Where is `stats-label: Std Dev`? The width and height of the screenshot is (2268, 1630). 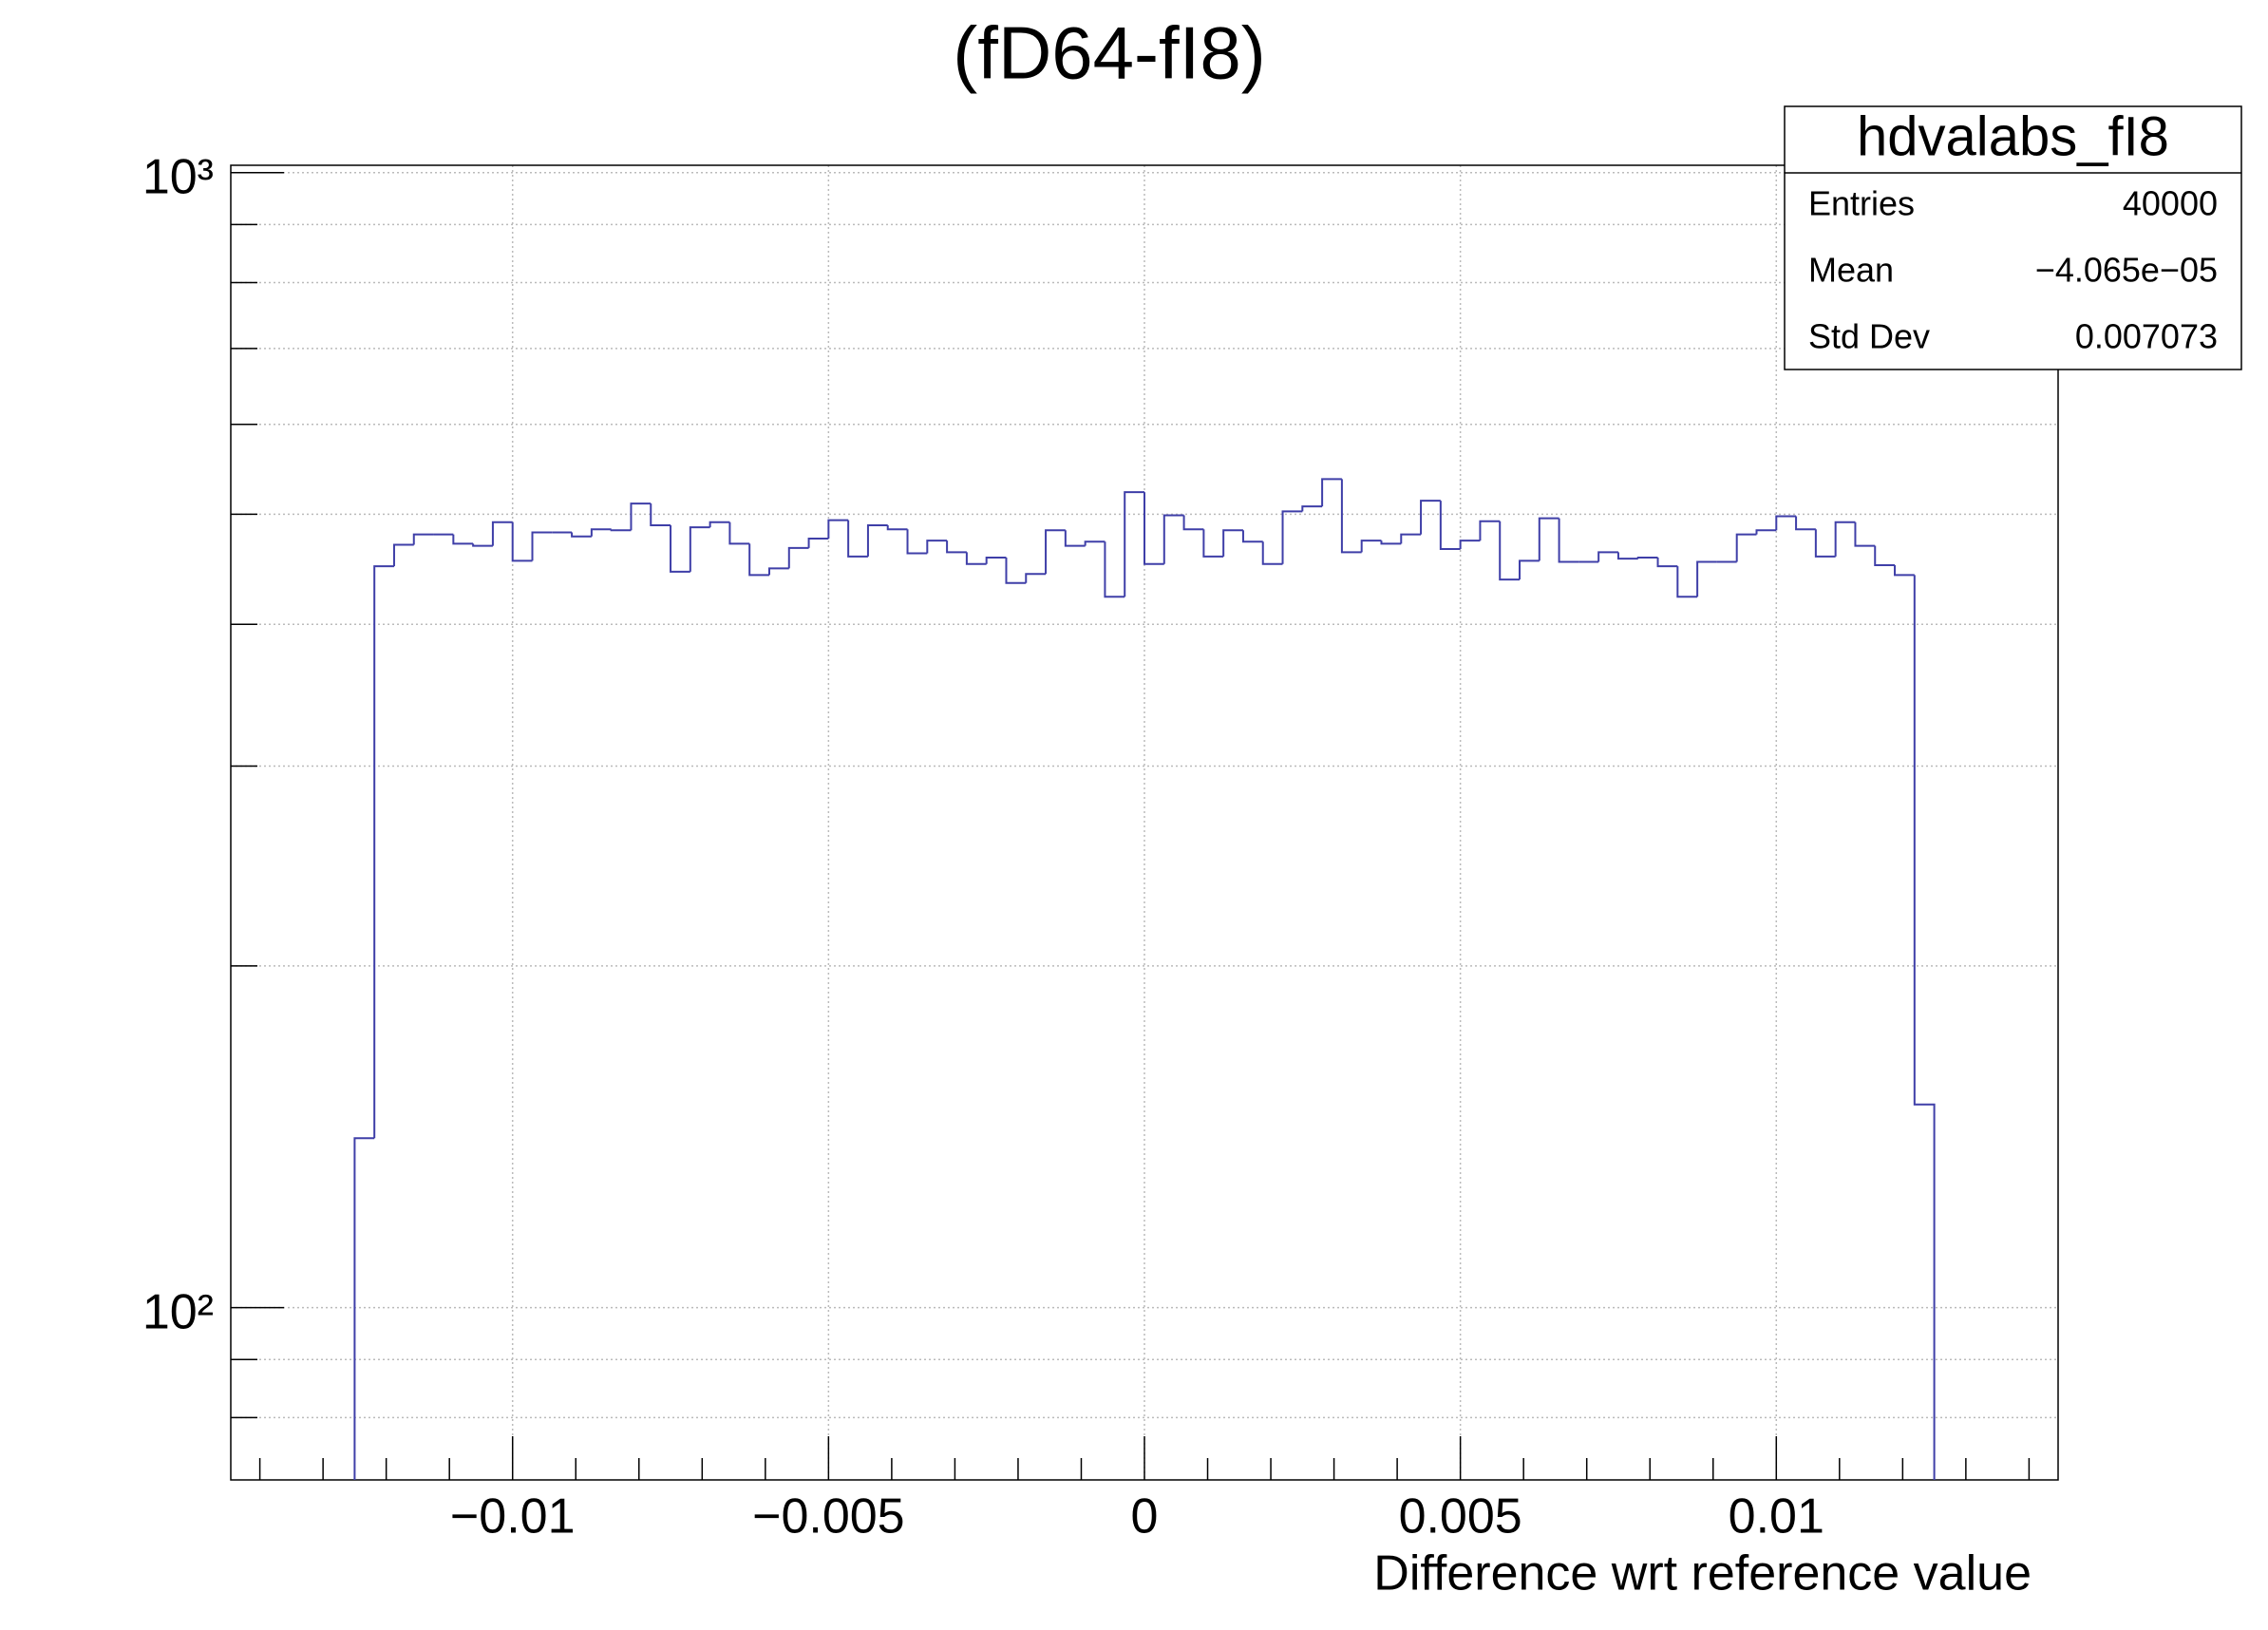 stats-label: Std Dev is located at coordinates (1869, 336).